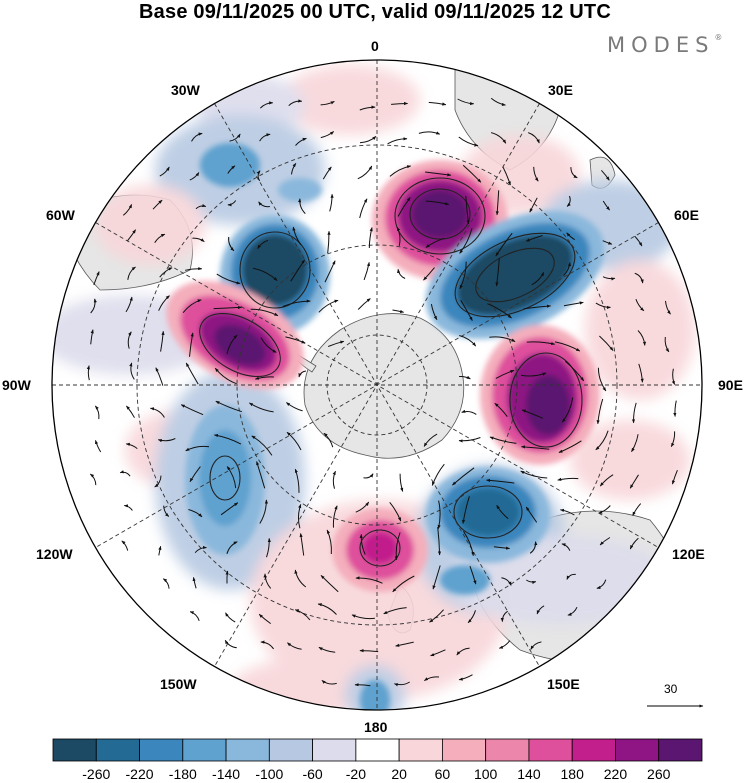  Describe the element at coordinates (376, 727) in the screenshot. I see `lon-label-180: 180` at that location.